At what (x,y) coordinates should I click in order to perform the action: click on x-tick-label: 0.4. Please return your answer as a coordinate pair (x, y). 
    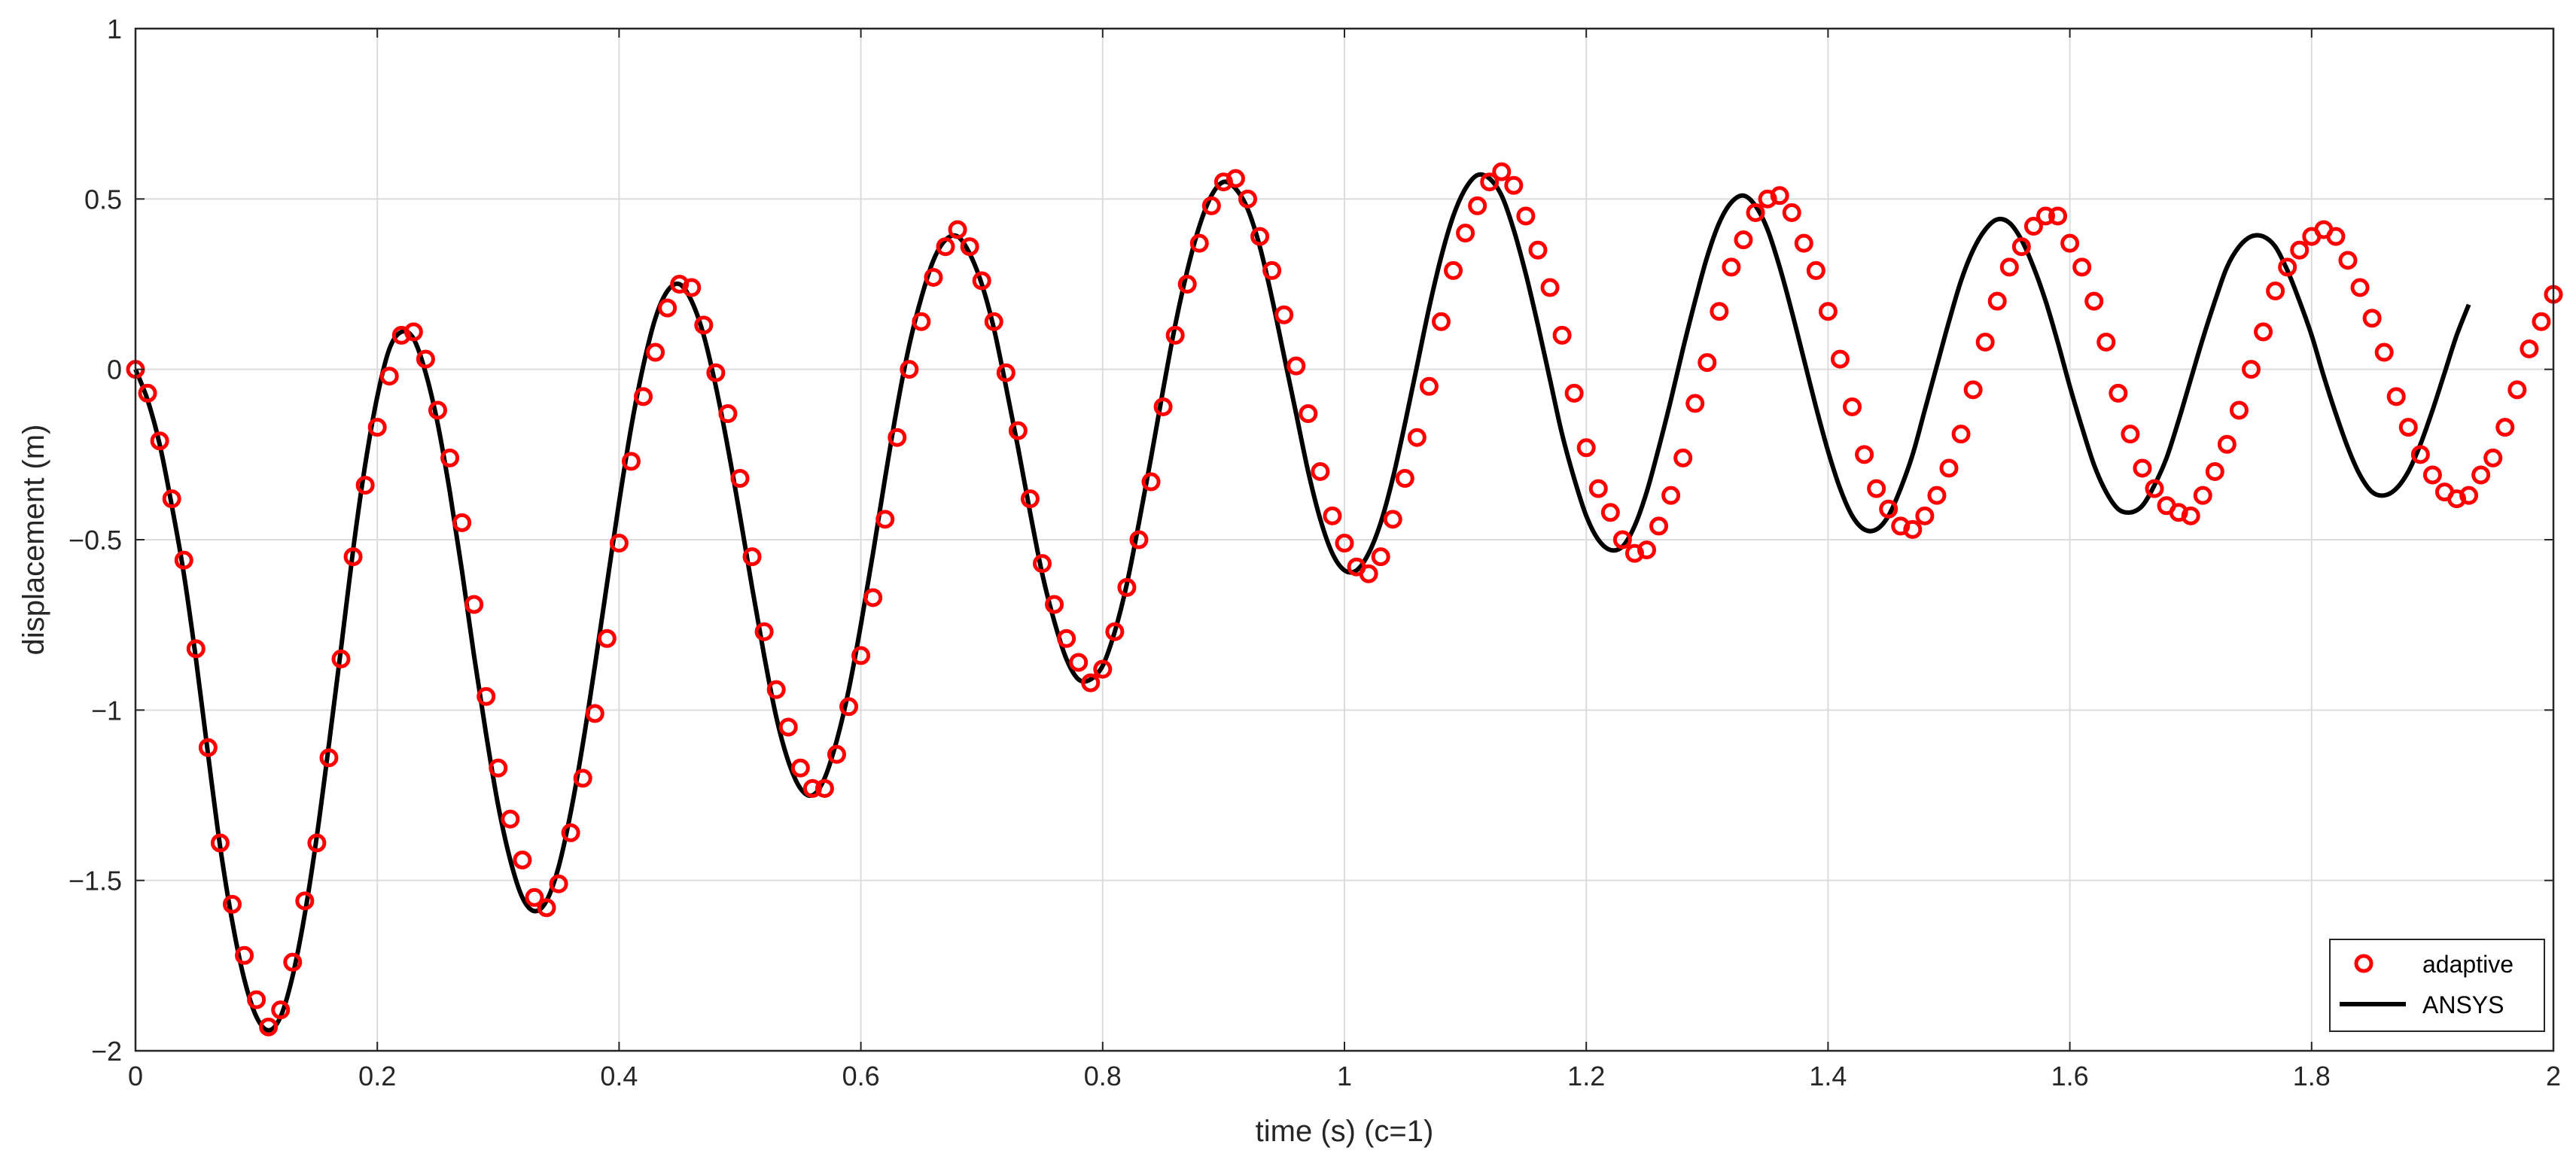
    Looking at the image, I should click on (619, 1076).